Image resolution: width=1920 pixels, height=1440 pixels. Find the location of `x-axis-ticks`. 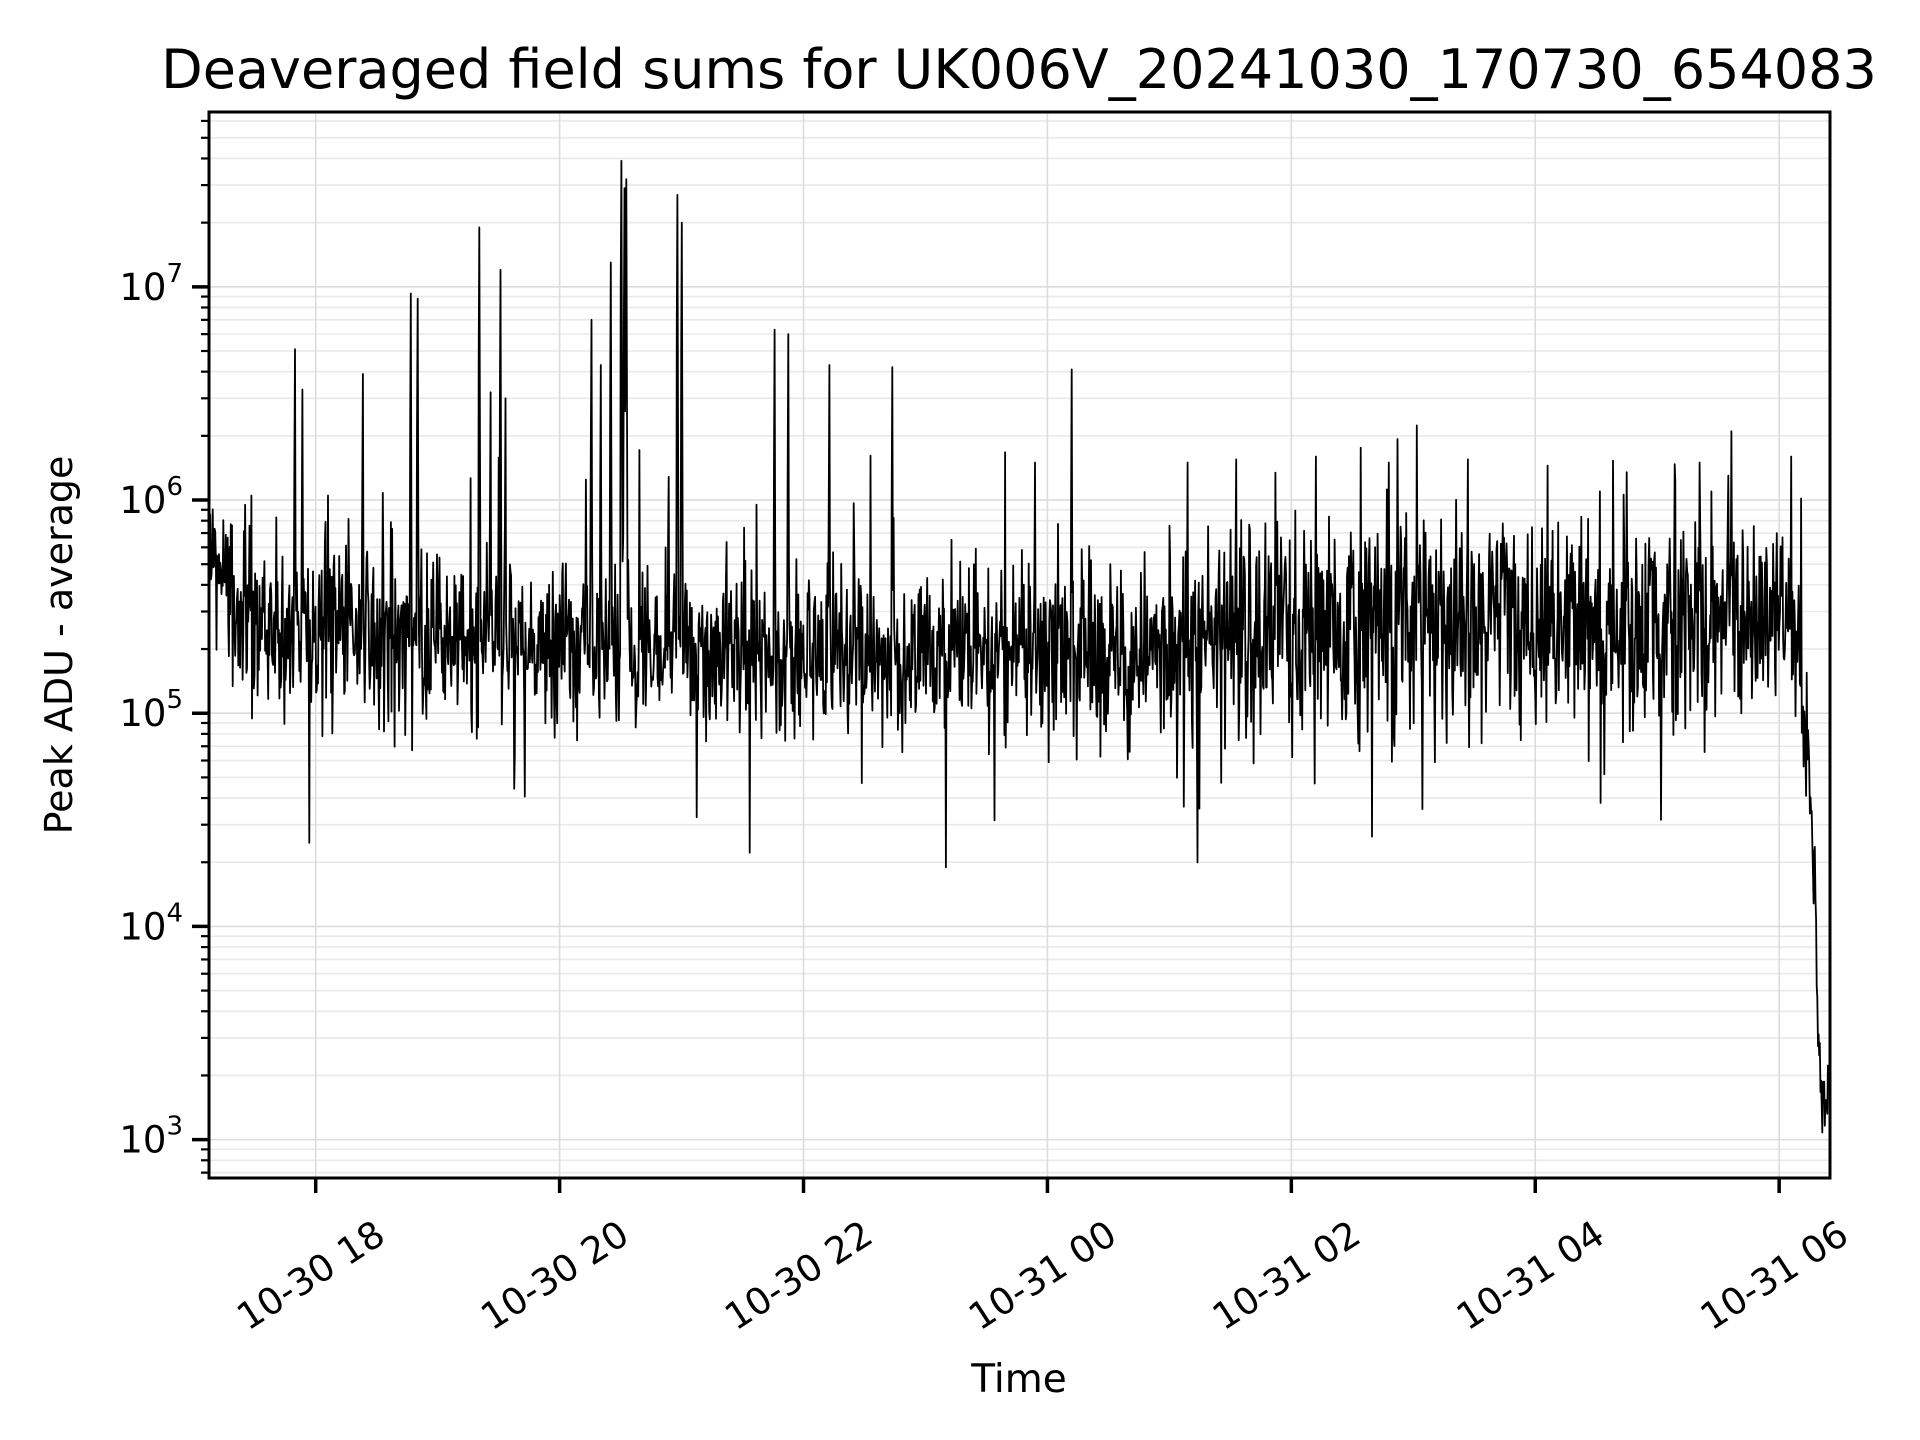

x-axis-ticks is located at coordinates (1047, 1185).